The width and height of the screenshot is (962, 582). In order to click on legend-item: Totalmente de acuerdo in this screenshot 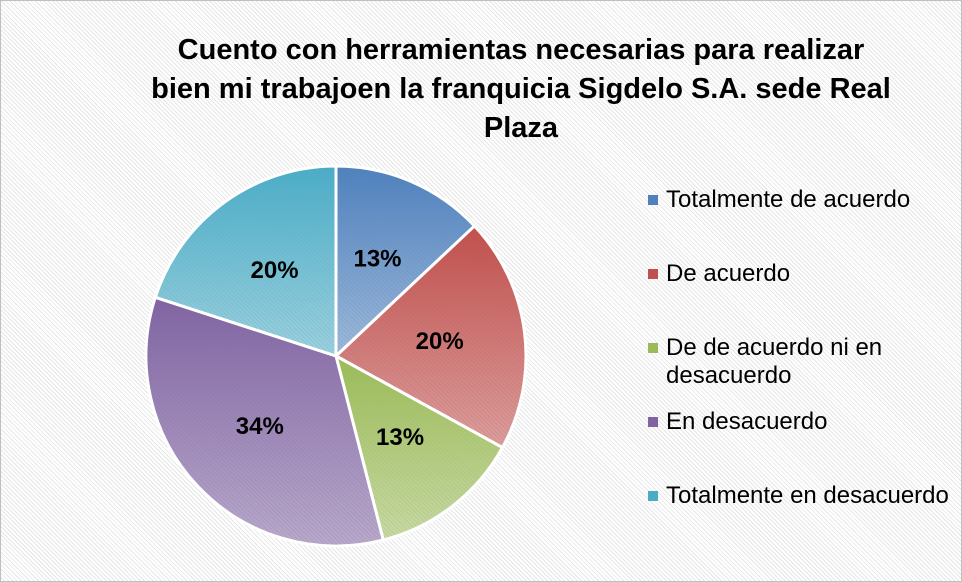, I will do `click(798, 200)`.